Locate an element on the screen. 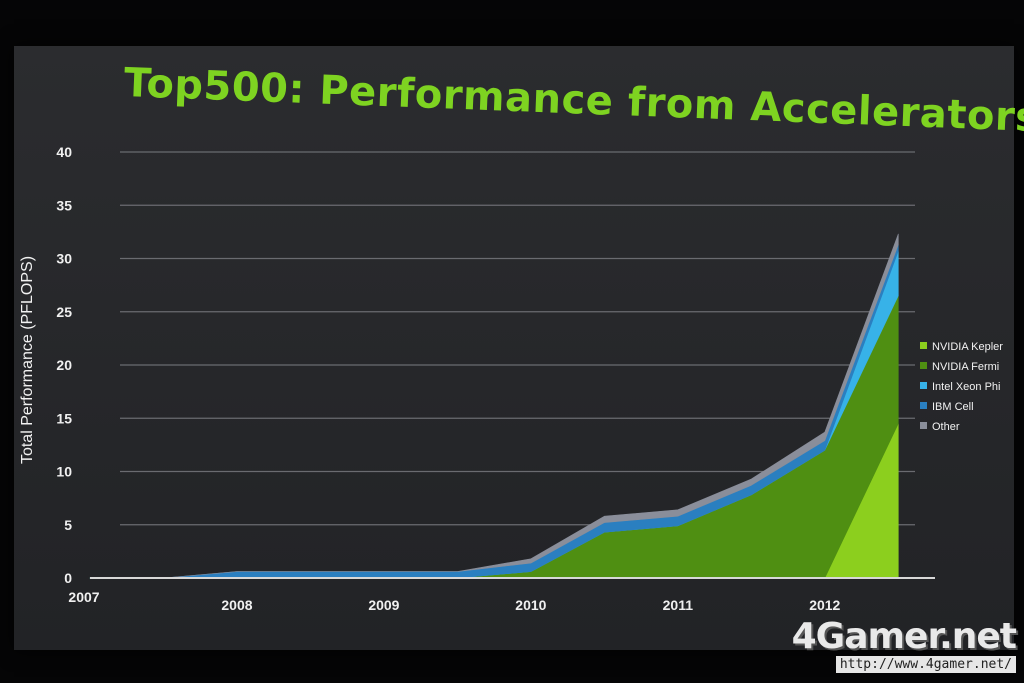 The image size is (1024, 683). y-tick-label: 0 is located at coordinates (68, 578).